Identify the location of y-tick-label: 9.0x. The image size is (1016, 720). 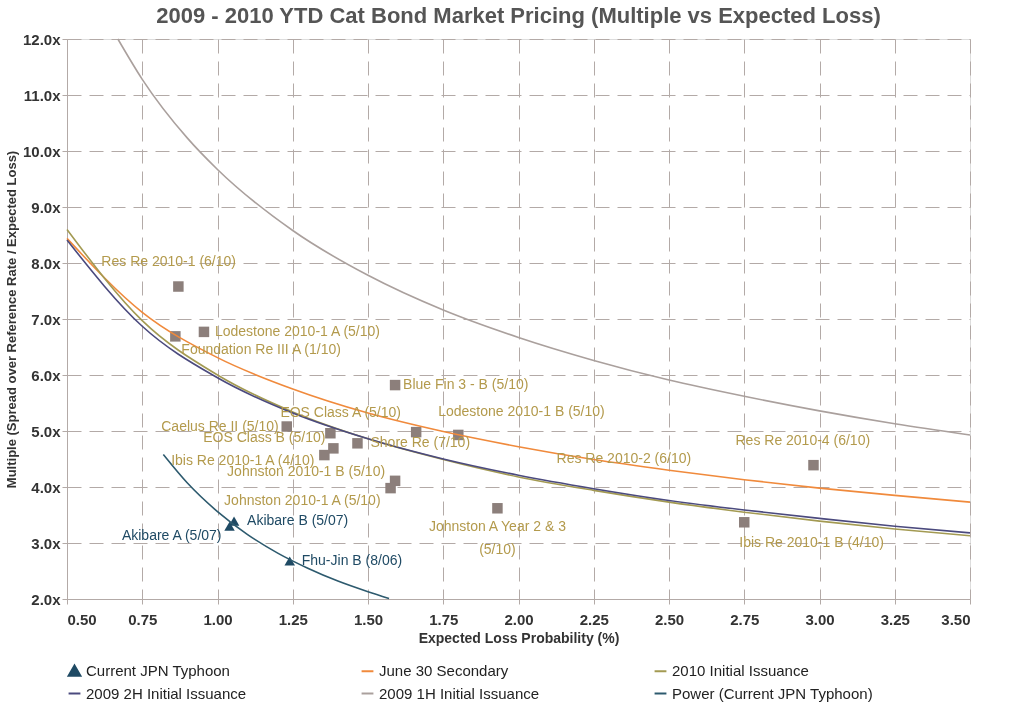
(46, 207).